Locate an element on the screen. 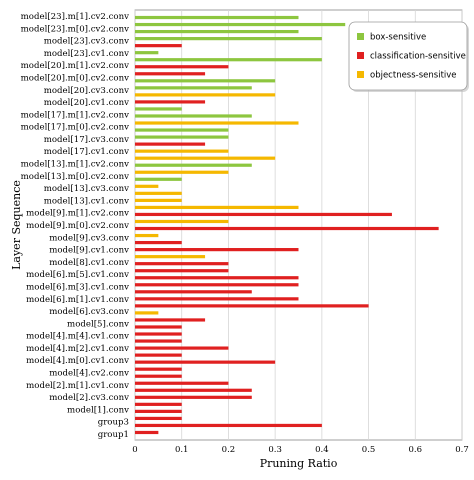 This screenshot has height=480, width=474. x-tick-label: 0.5 is located at coordinates (369, 450).